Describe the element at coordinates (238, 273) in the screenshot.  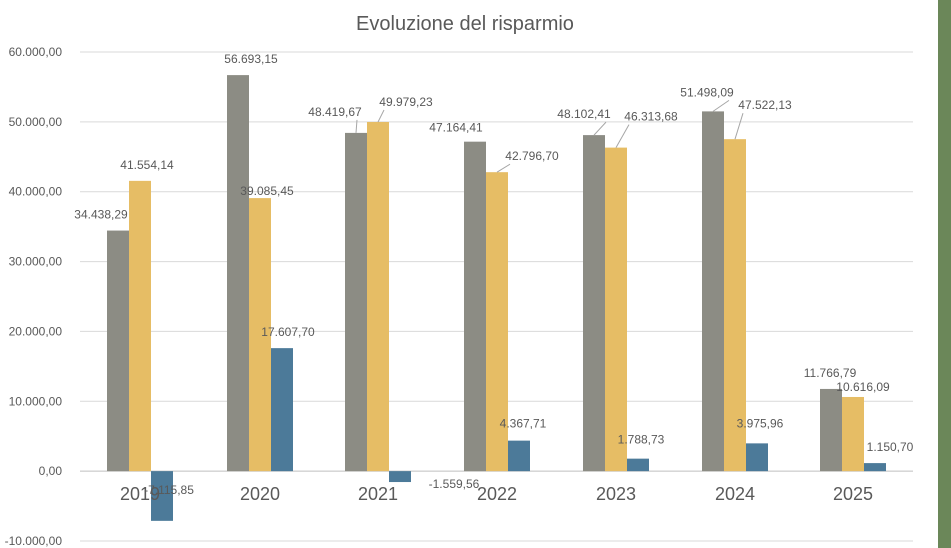
I see `bar-2020-s1` at that location.